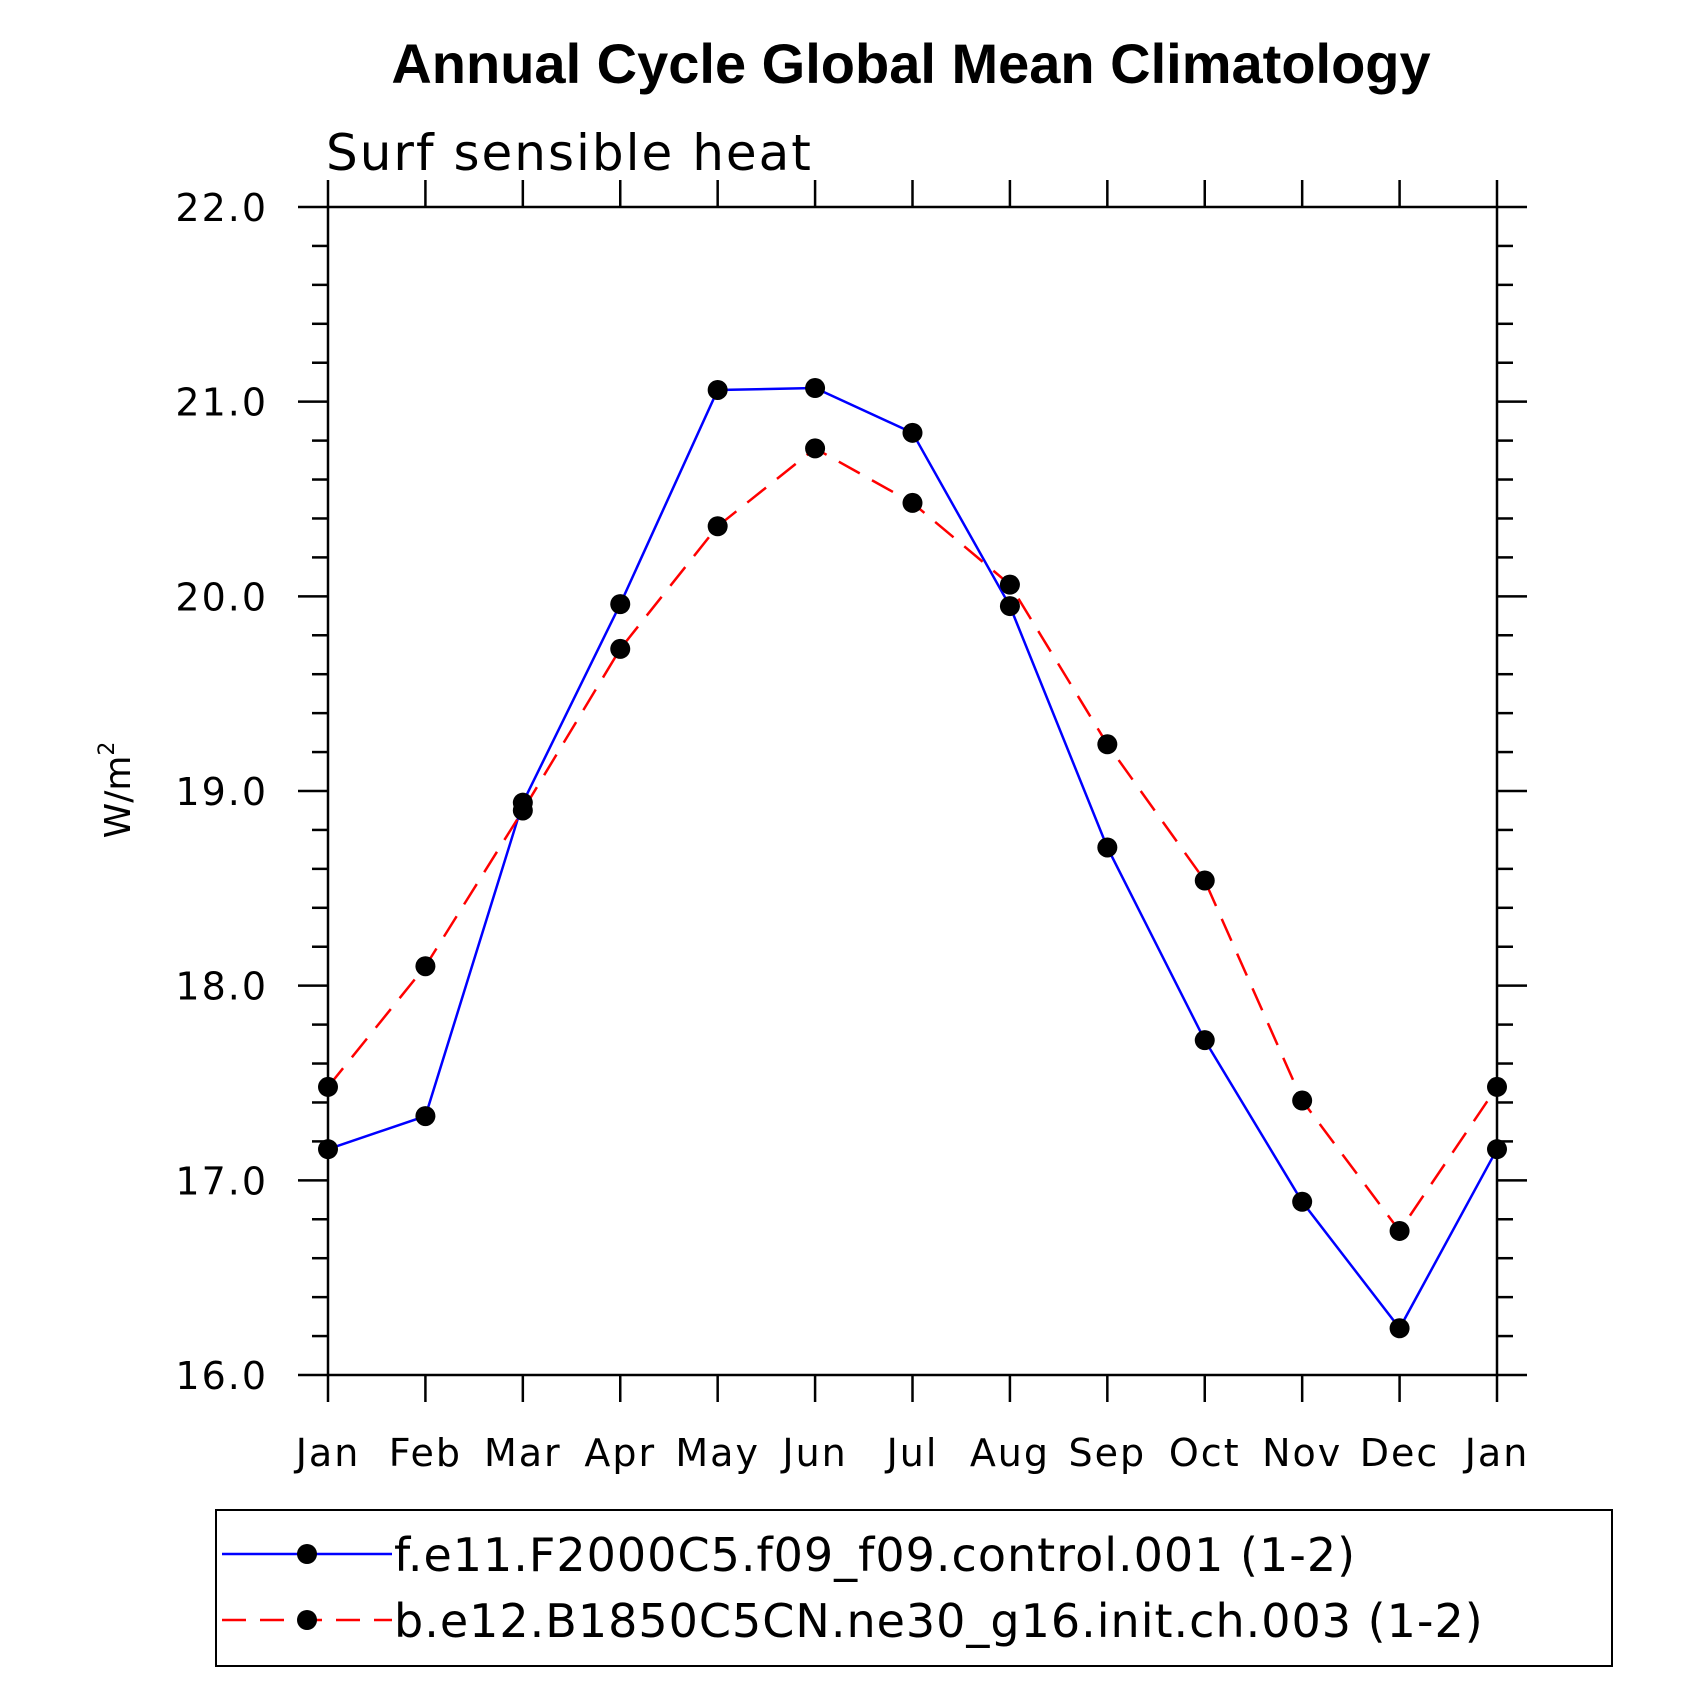  Describe the element at coordinates (875, 1555) in the screenshot. I see `legend-label-1: f.e11.F2000C5.f09_f09.control.001 (1-2)` at that location.